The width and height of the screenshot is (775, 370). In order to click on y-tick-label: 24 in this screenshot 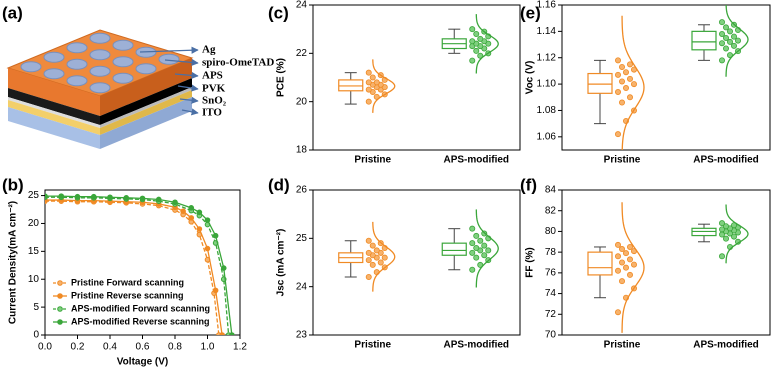, I will do `click(302, 5)`.